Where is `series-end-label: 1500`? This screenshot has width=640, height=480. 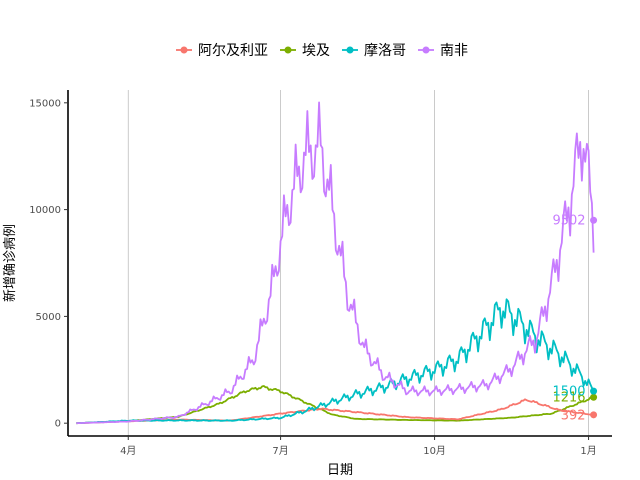 series-end-label: 1500 is located at coordinates (568, 392).